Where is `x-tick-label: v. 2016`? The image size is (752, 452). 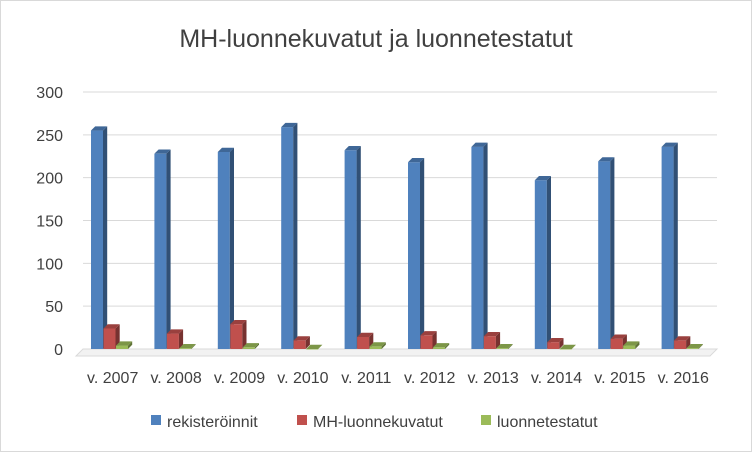
x-tick-label: v. 2016 is located at coordinates (683, 378).